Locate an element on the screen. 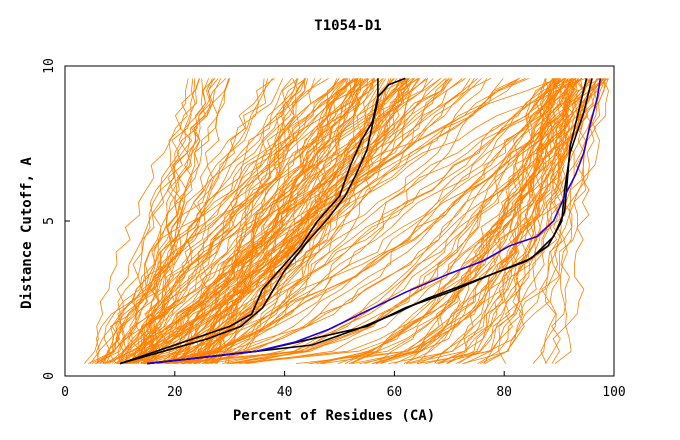 The image size is (680, 440). y-tick-label: 5 is located at coordinates (49, 221).